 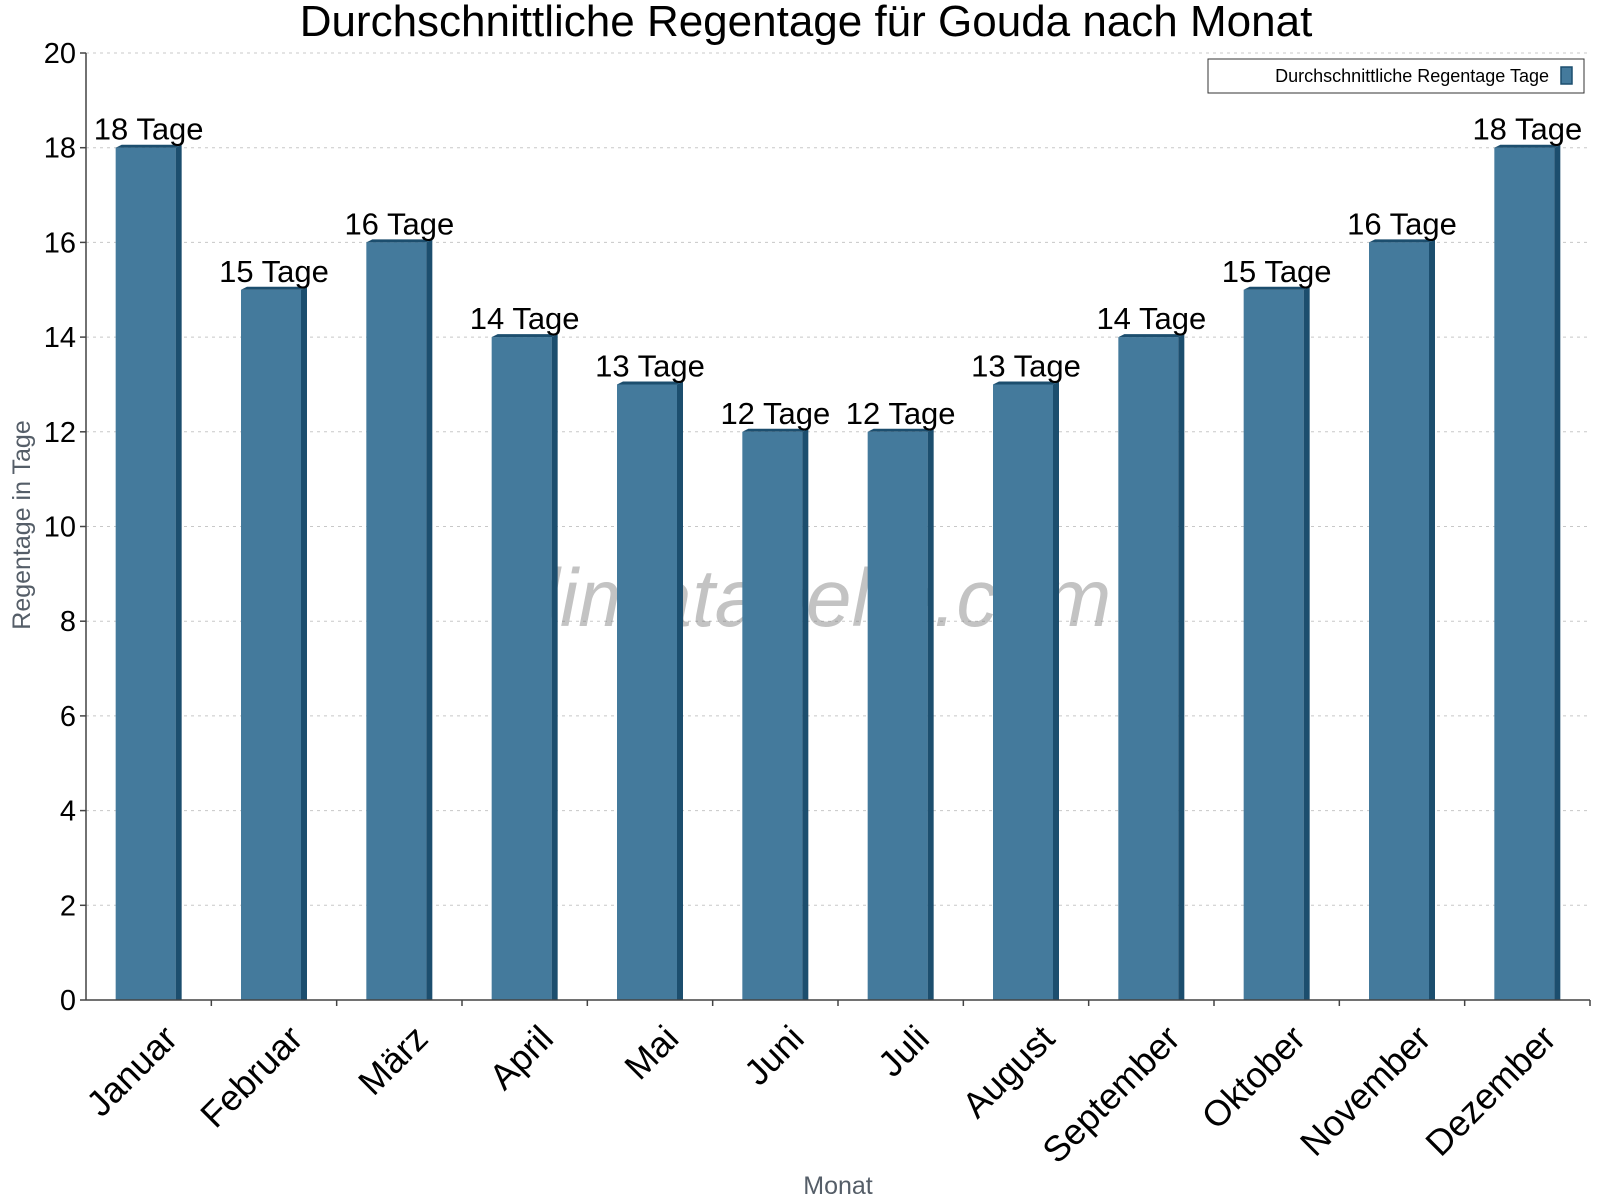 What do you see at coordinates (60, 243) in the screenshot?
I see `y-tick-label: 16` at bounding box center [60, 243].